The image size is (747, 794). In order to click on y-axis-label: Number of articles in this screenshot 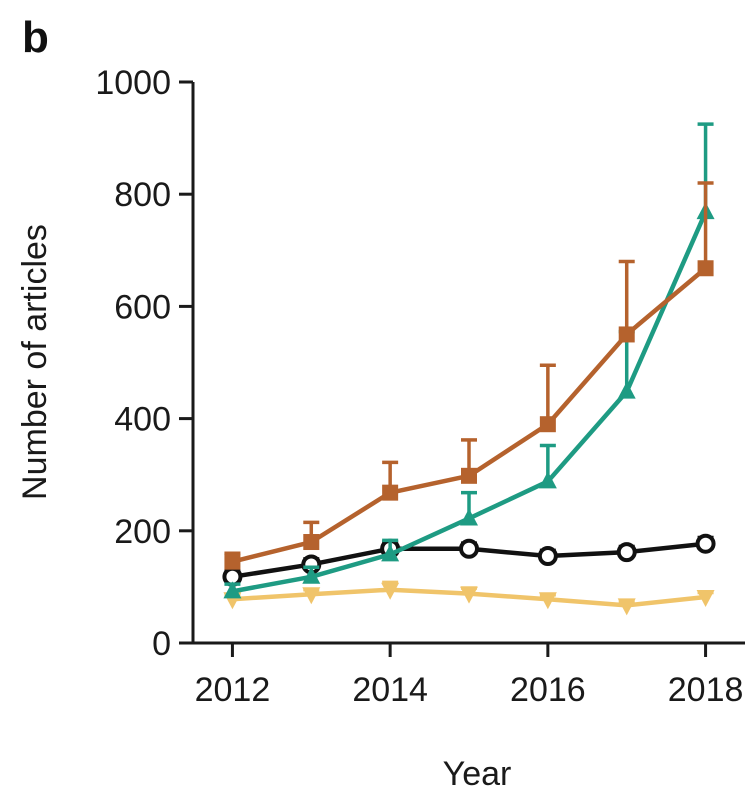, I will do `click(35, 362)`.